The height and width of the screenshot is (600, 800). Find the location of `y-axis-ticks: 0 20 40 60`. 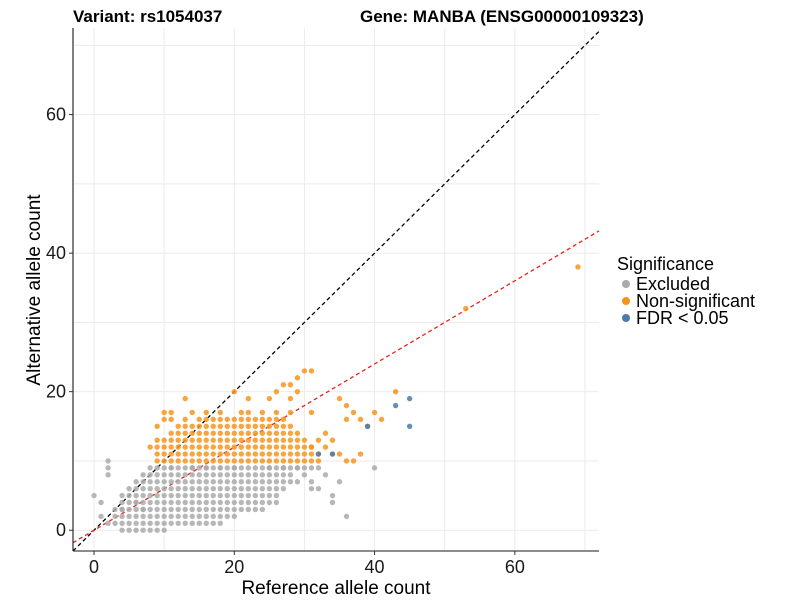

y-axis-ticks: 0 20 40 60 is located at coordinates (59, 322).